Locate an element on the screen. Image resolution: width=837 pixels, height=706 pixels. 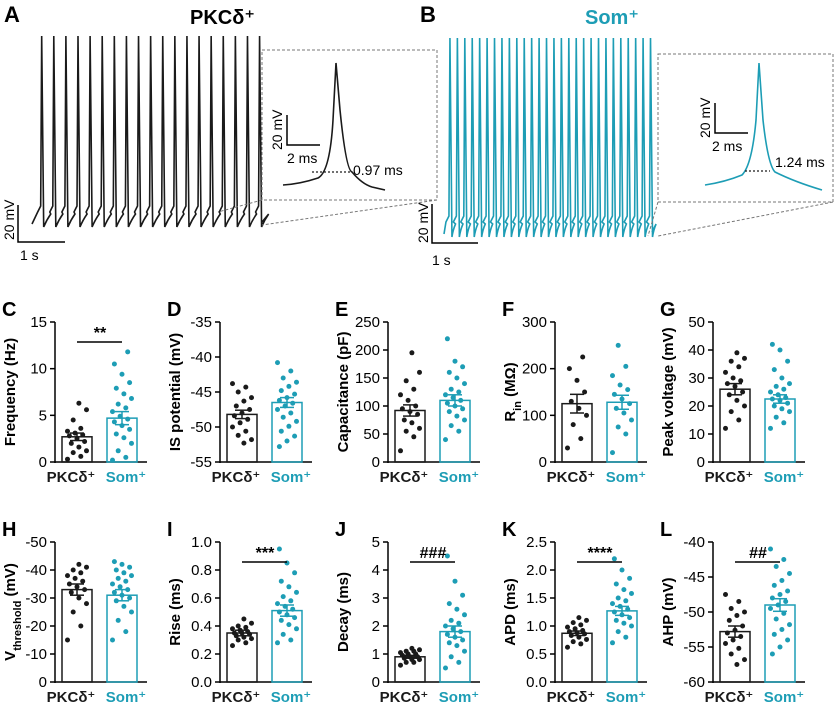
y-tick-label: 2.0 is located at coordinates (536, 570).